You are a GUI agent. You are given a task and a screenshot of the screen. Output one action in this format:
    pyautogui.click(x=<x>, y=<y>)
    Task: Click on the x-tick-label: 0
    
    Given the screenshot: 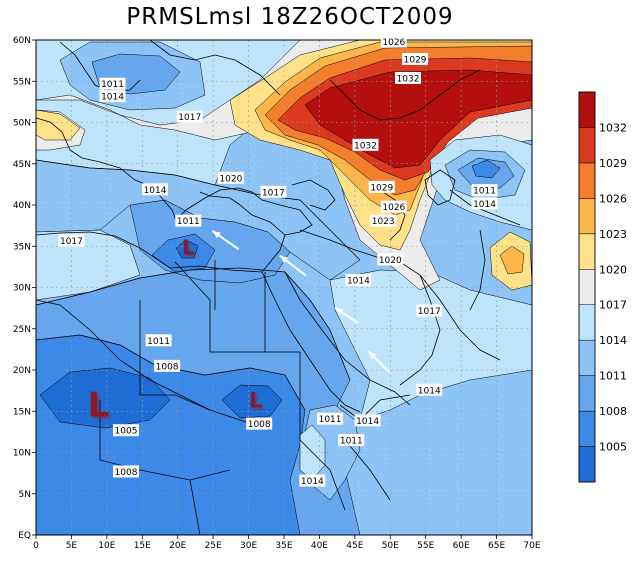 What is the action you would take?
    pyautogui.click(x=36, y=546)
    